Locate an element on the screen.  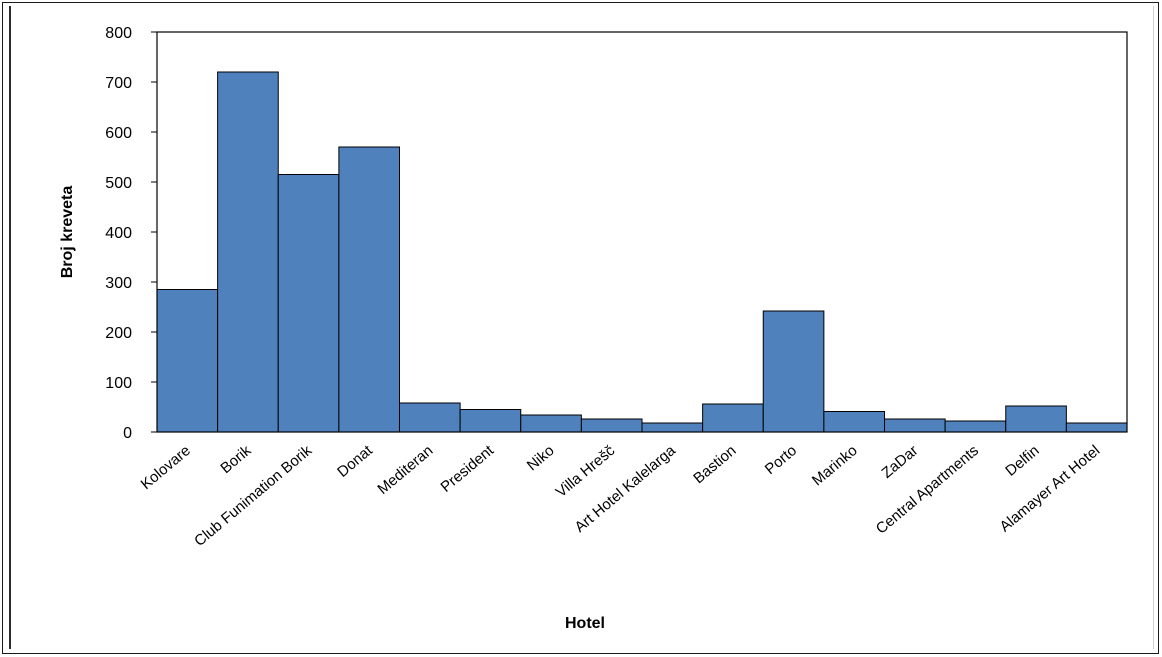
y-tick-label: 600 is located at coordinates (118, 133).